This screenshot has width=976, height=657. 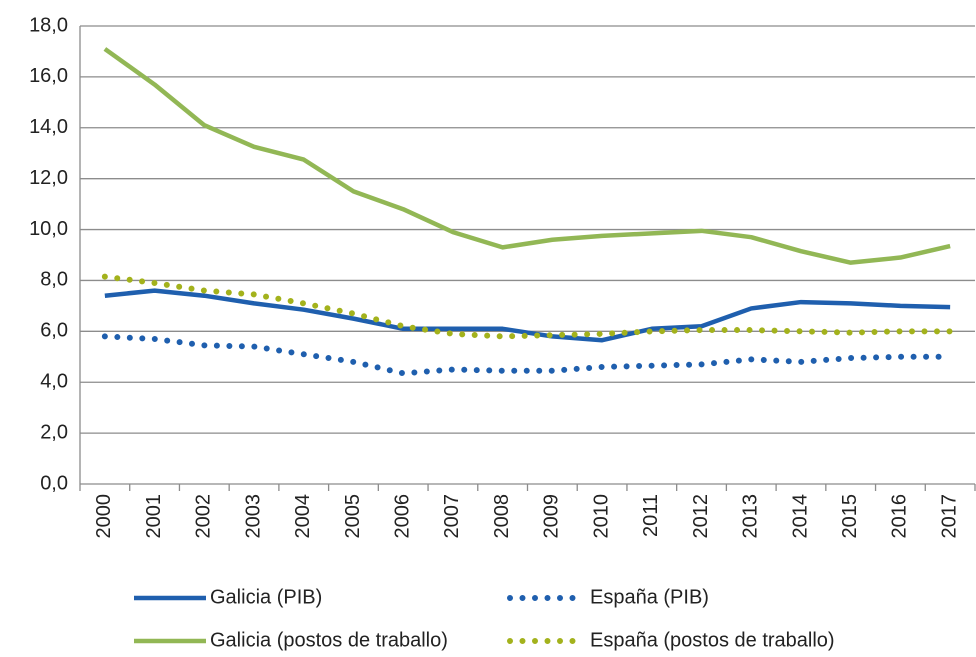 What do you see at coordinates (303, 516) in the screenshot?
I see `x-tick-label: 2004` at bounding box center [303, 516].